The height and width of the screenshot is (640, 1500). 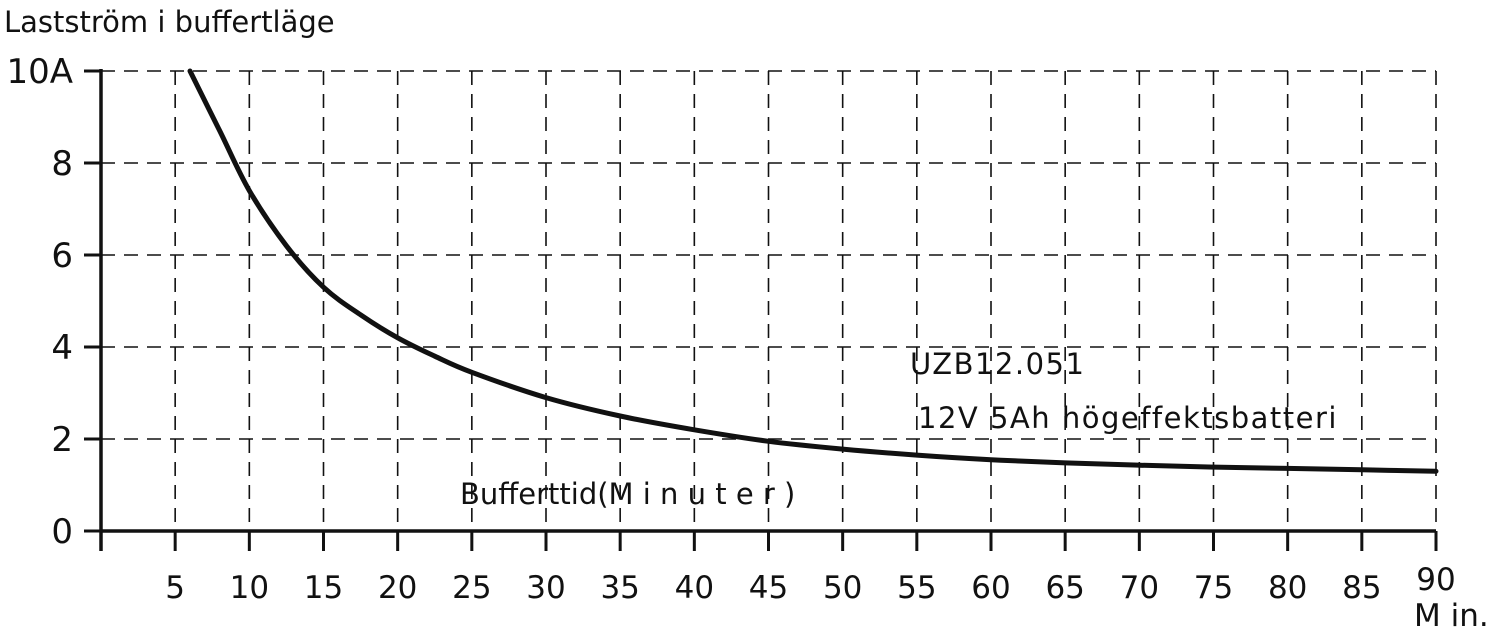 What do you see at coordinates (694, 588) in the screenshot?
I see `x-tick-label-40: 40` at bounding box center [694, 588].